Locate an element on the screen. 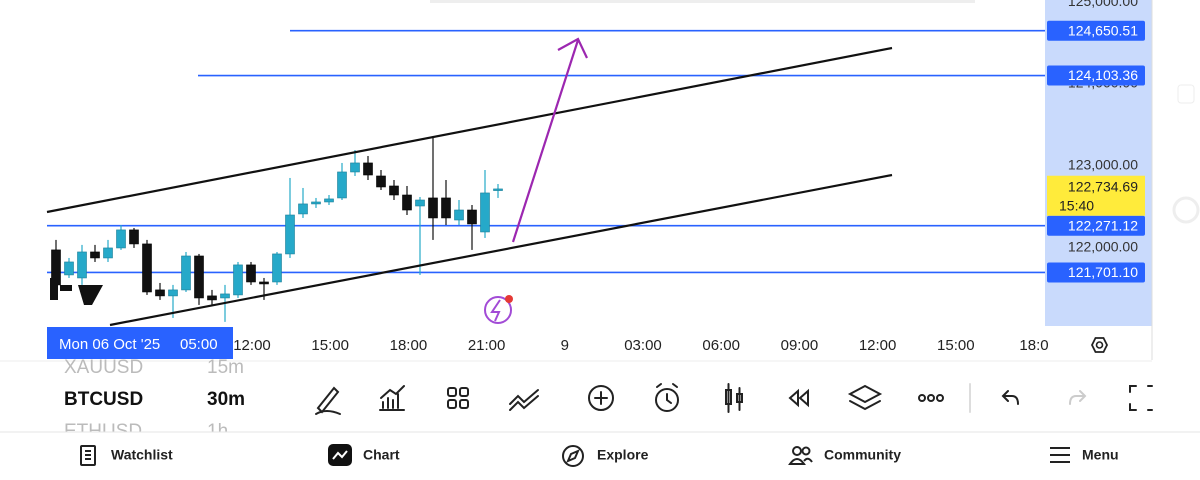  x-tick-label: 9 is located at coordinates (565, 345).